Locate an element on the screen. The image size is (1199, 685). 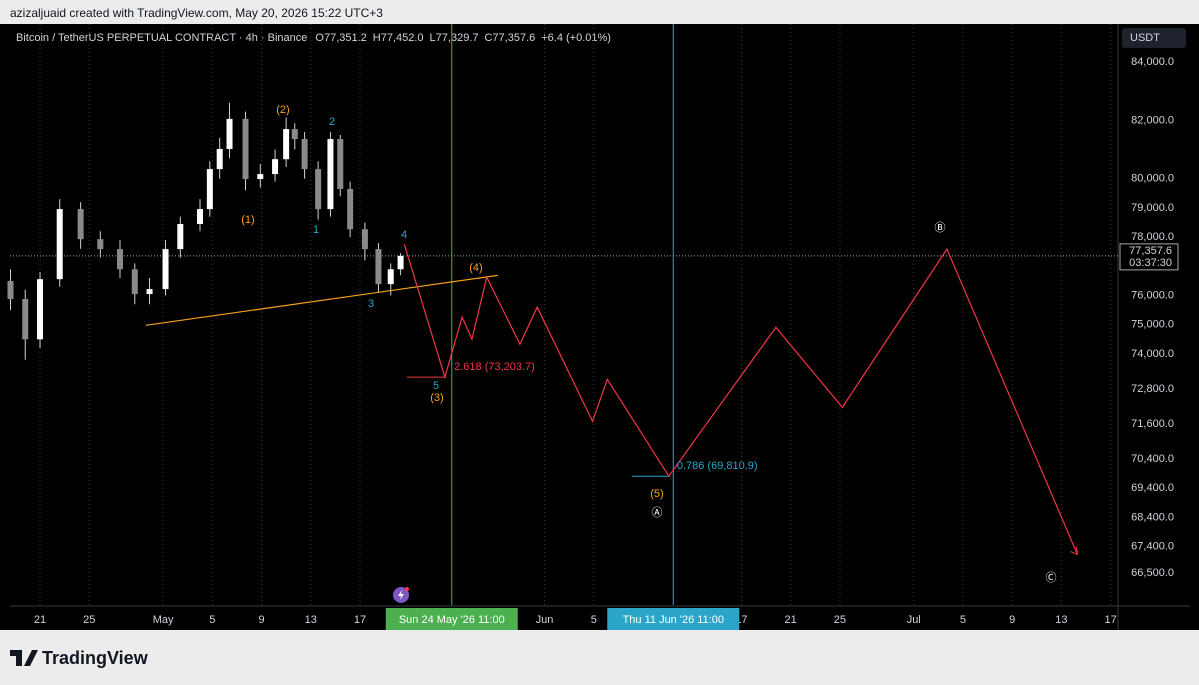
x-tick-label: Jun is located at coordinates (545, 620).